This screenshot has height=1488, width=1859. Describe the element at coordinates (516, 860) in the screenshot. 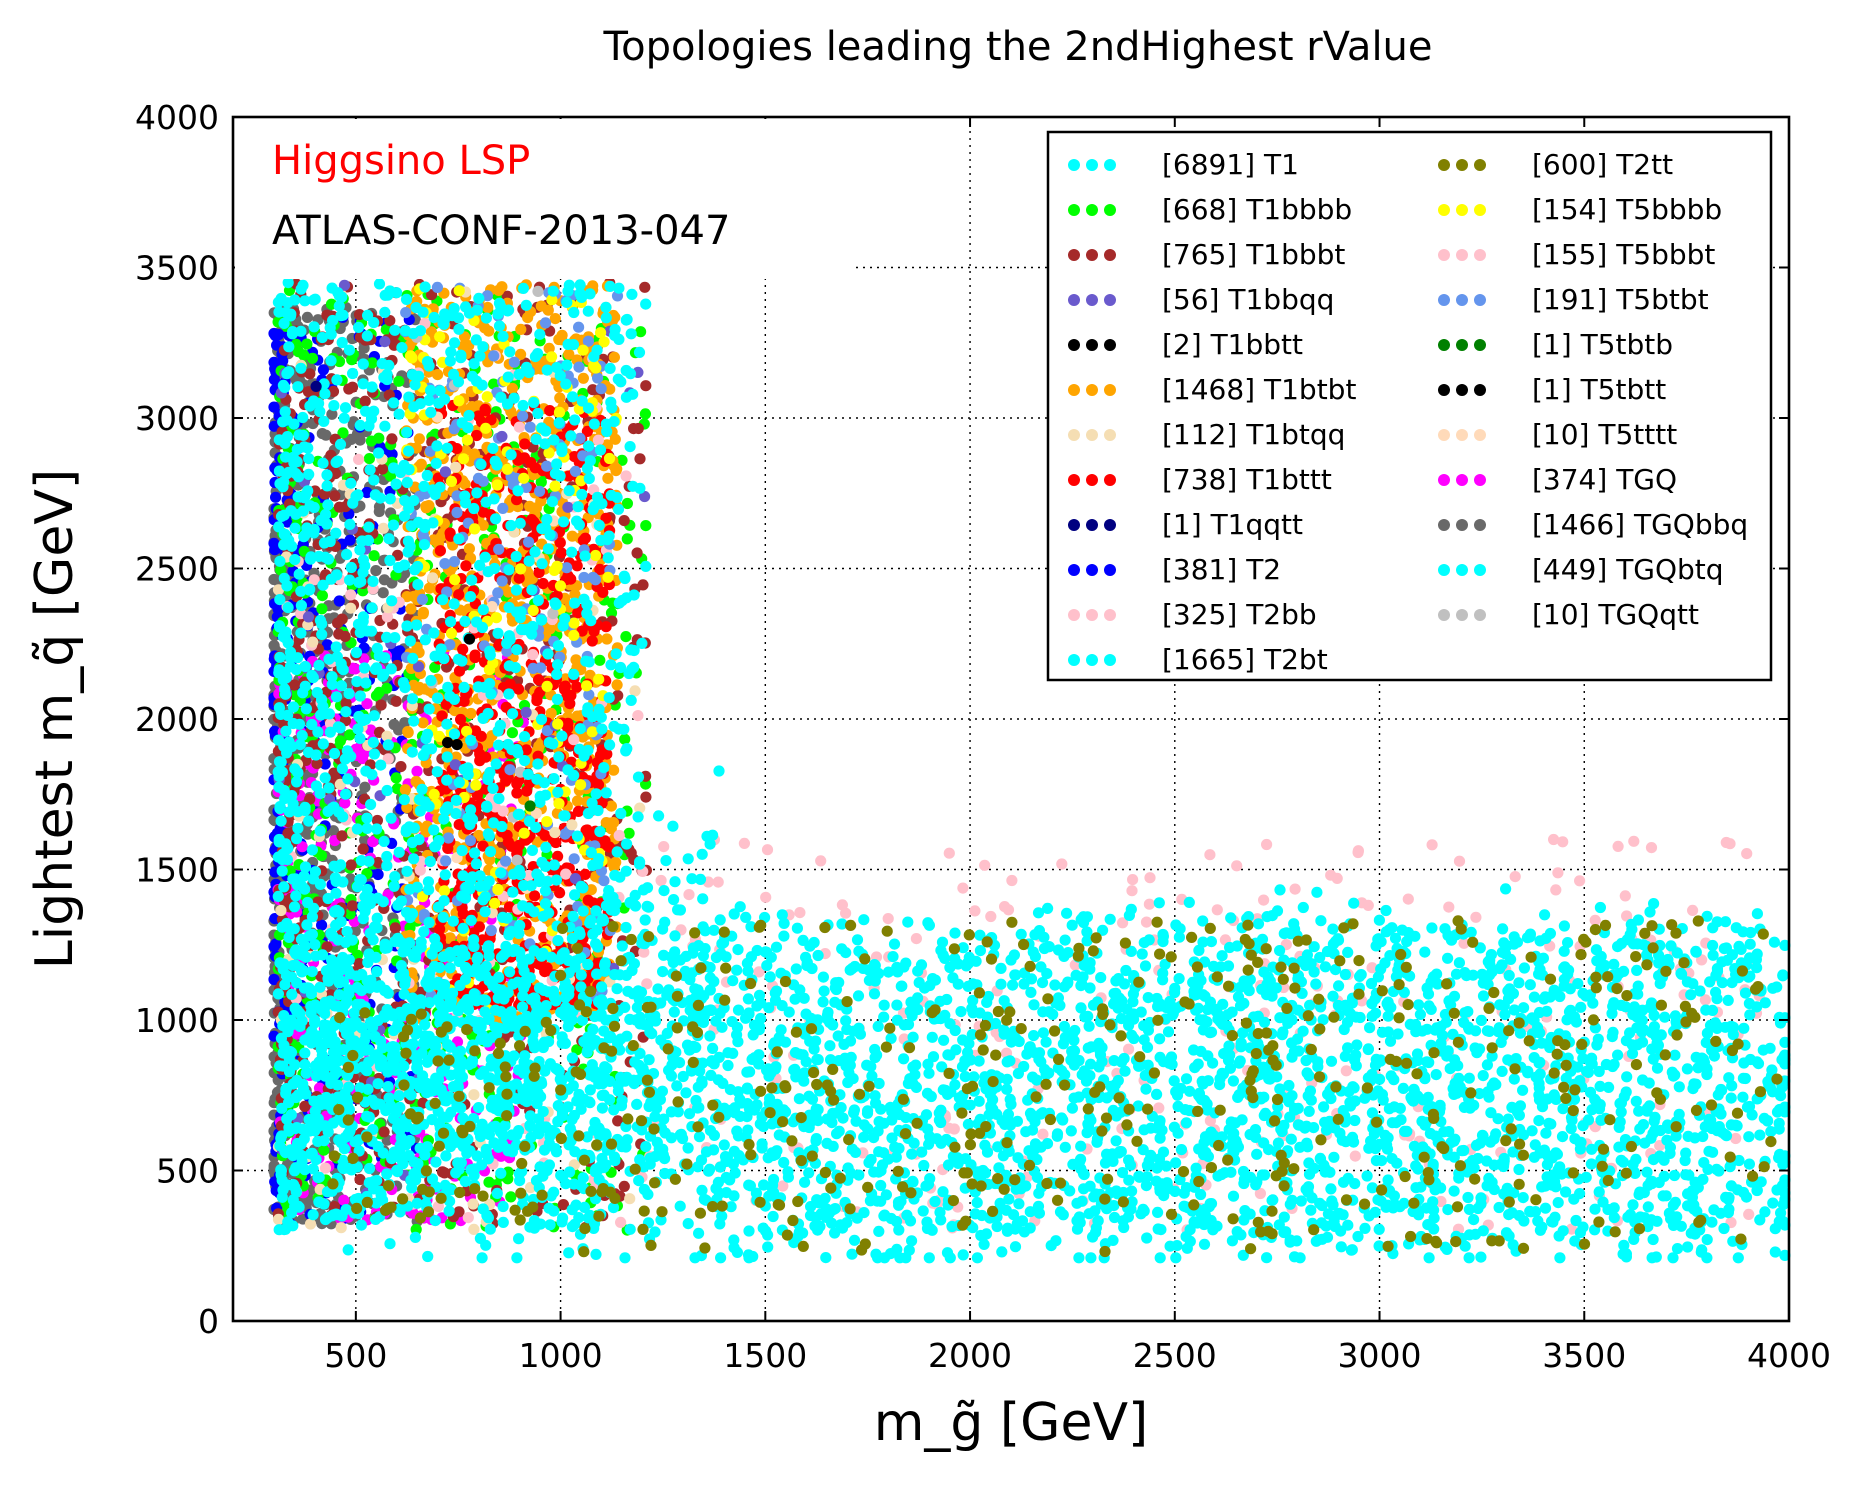

I see `data-point-tgqqtt` at that location.